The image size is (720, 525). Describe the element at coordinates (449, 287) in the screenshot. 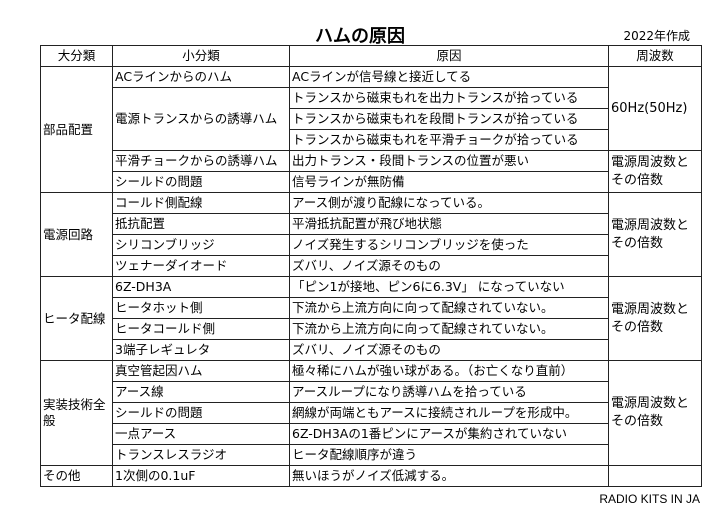

I see `cause-cell: 「ピン1が接地、ピン6に6.3V」 になっていない` at that location.